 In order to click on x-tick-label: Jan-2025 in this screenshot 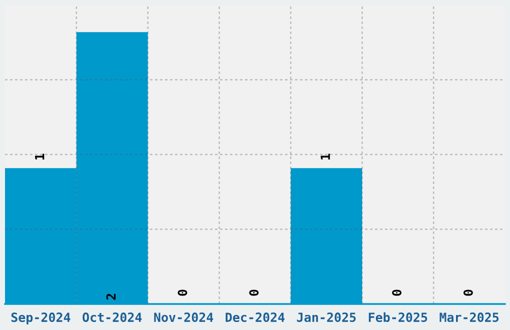, I will do `click(326, 317)`.